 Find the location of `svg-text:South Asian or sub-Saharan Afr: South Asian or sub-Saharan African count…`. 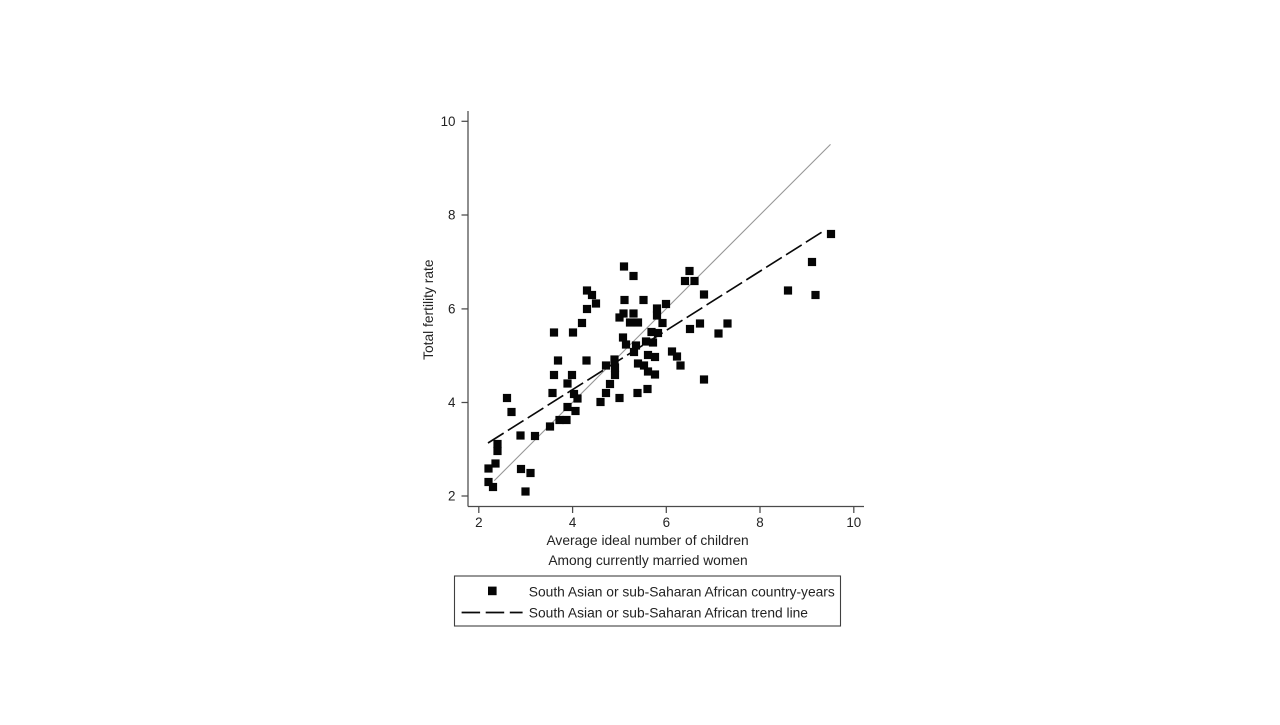

svg-text:South Asian or sub-Saharan Afr: South Asian or sub-Saharan African count… is located at coordinates (682, 592).